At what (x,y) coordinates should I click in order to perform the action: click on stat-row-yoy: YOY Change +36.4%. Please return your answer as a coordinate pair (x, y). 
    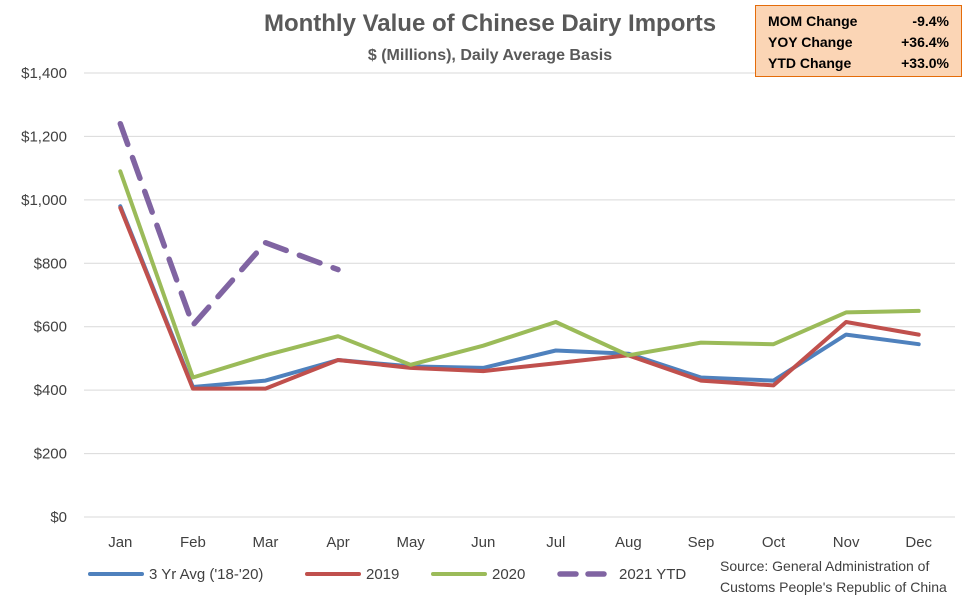
    Looking at the image, I should click on (858, 44).